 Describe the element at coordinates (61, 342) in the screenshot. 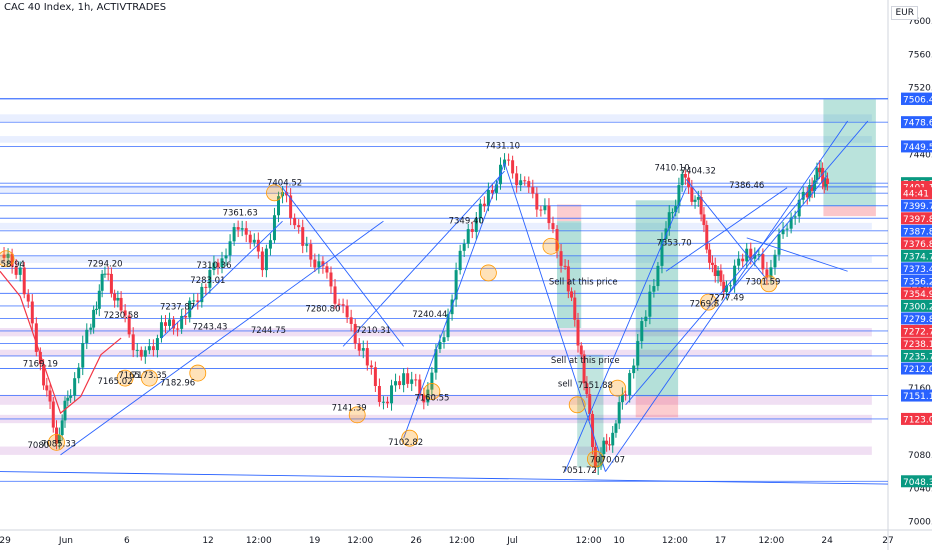

I see `moving-average-line` at that location.